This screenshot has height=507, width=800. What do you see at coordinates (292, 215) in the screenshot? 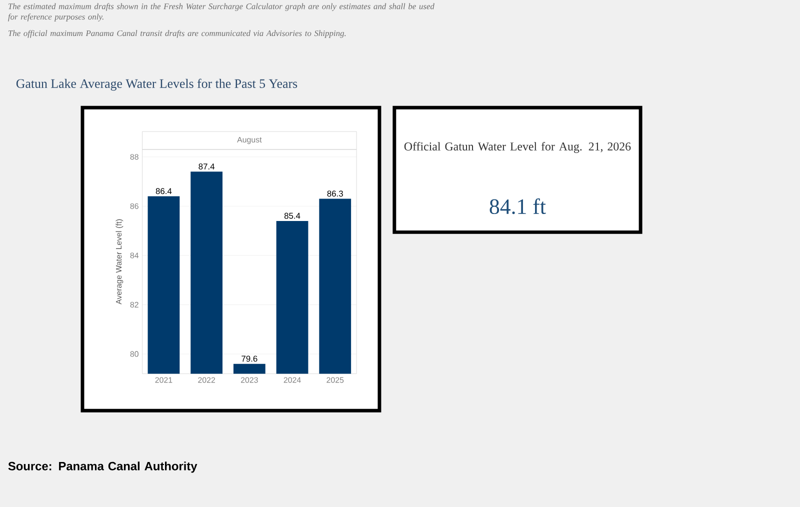
I see `data-label: 85.4` at bounding box center [292, 215].